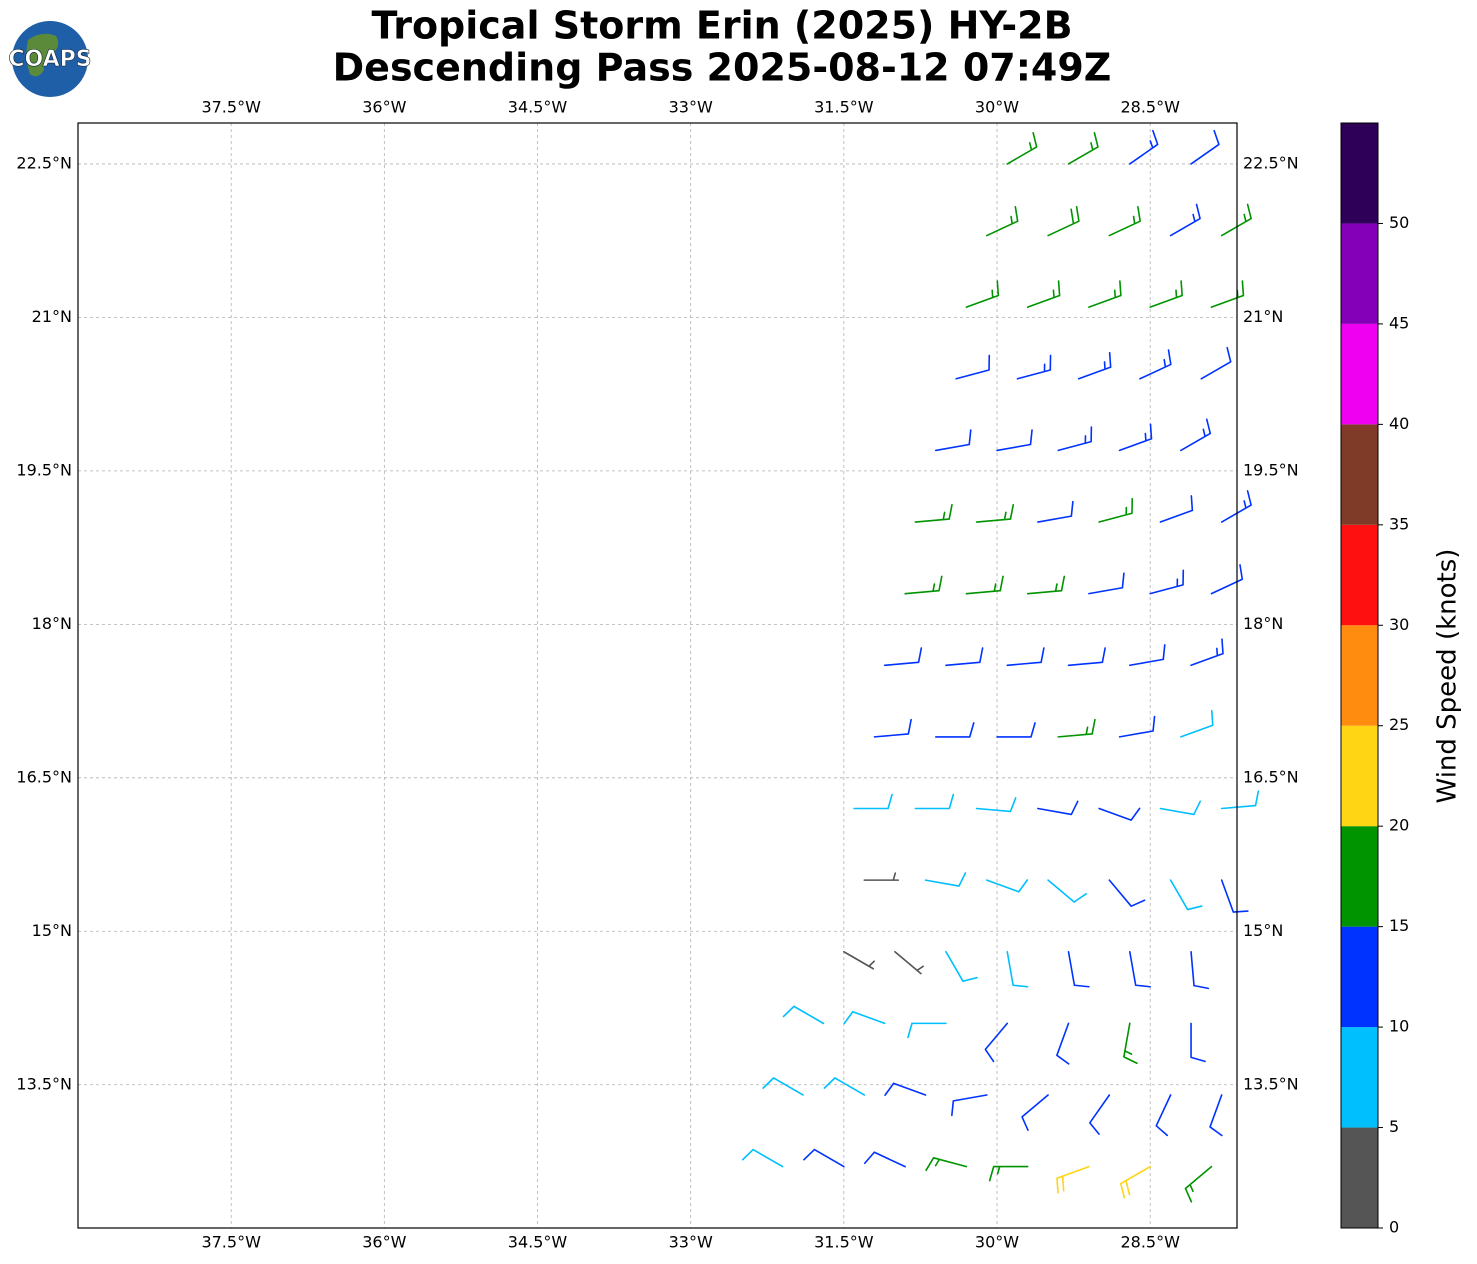  I want to click on x-tick-label: 37.5°W, so click(231, 1242).